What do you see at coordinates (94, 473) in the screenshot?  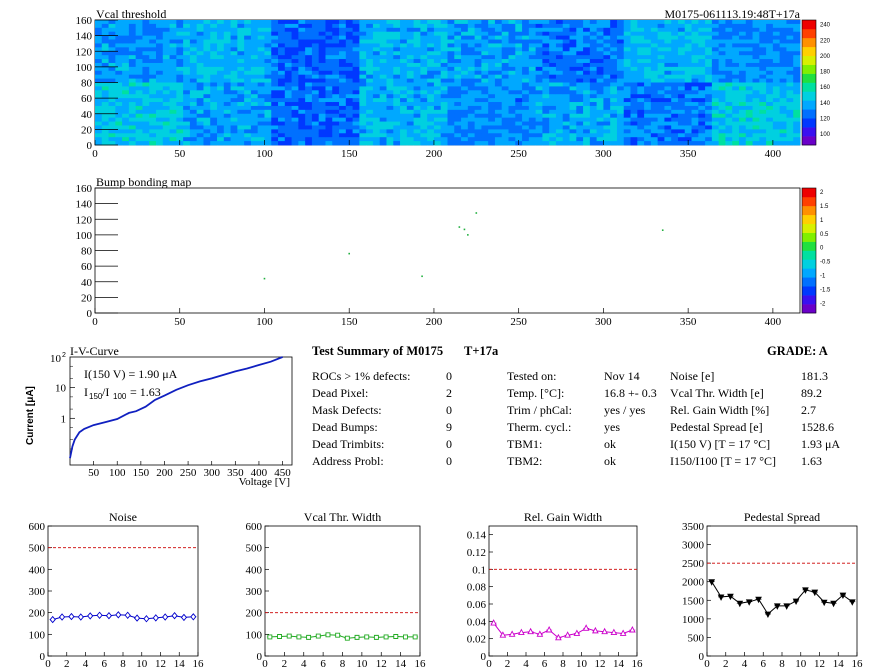 I see `iv-x-tick-label: 50` at bounding box center [94, 473].